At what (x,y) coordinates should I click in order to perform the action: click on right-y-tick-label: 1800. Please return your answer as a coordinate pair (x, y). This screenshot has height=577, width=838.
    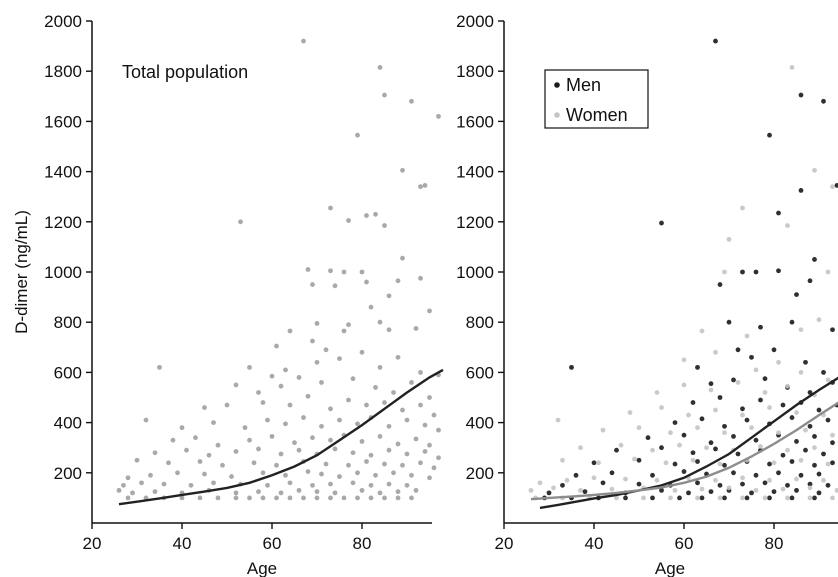
    Looking at the image, I should click on (475, 71).